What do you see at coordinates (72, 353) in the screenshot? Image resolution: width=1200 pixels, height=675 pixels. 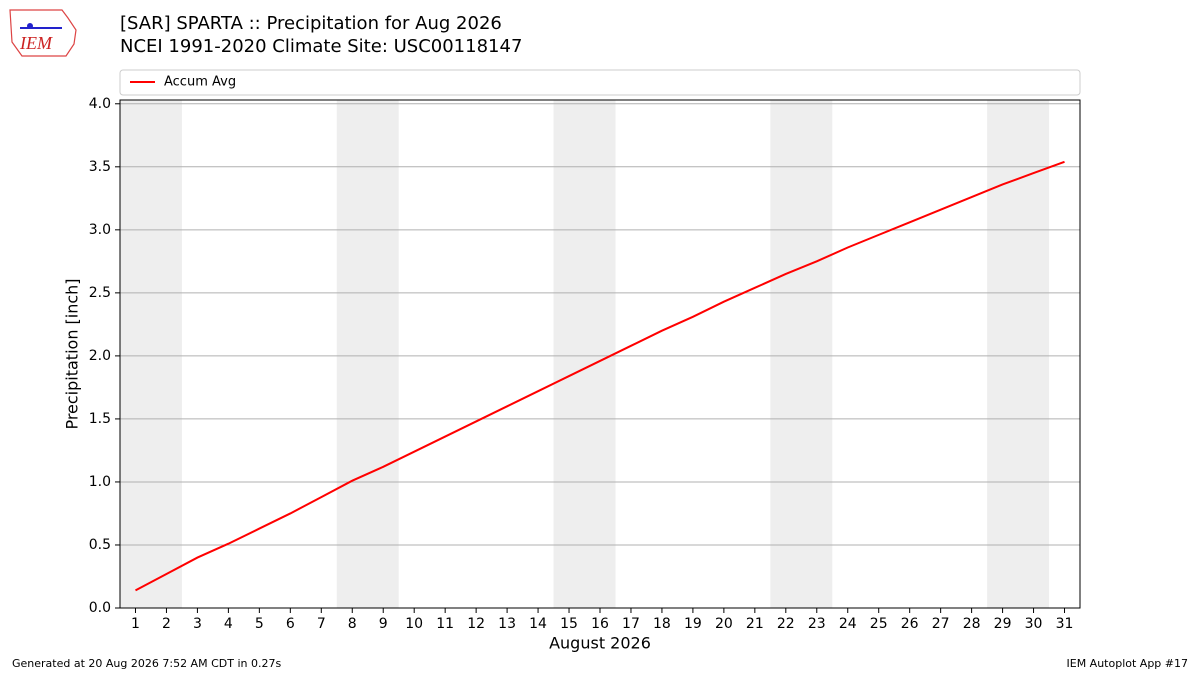 I see `y-axis-label: Precipitation [inch]` at bounding box center [72, 353].